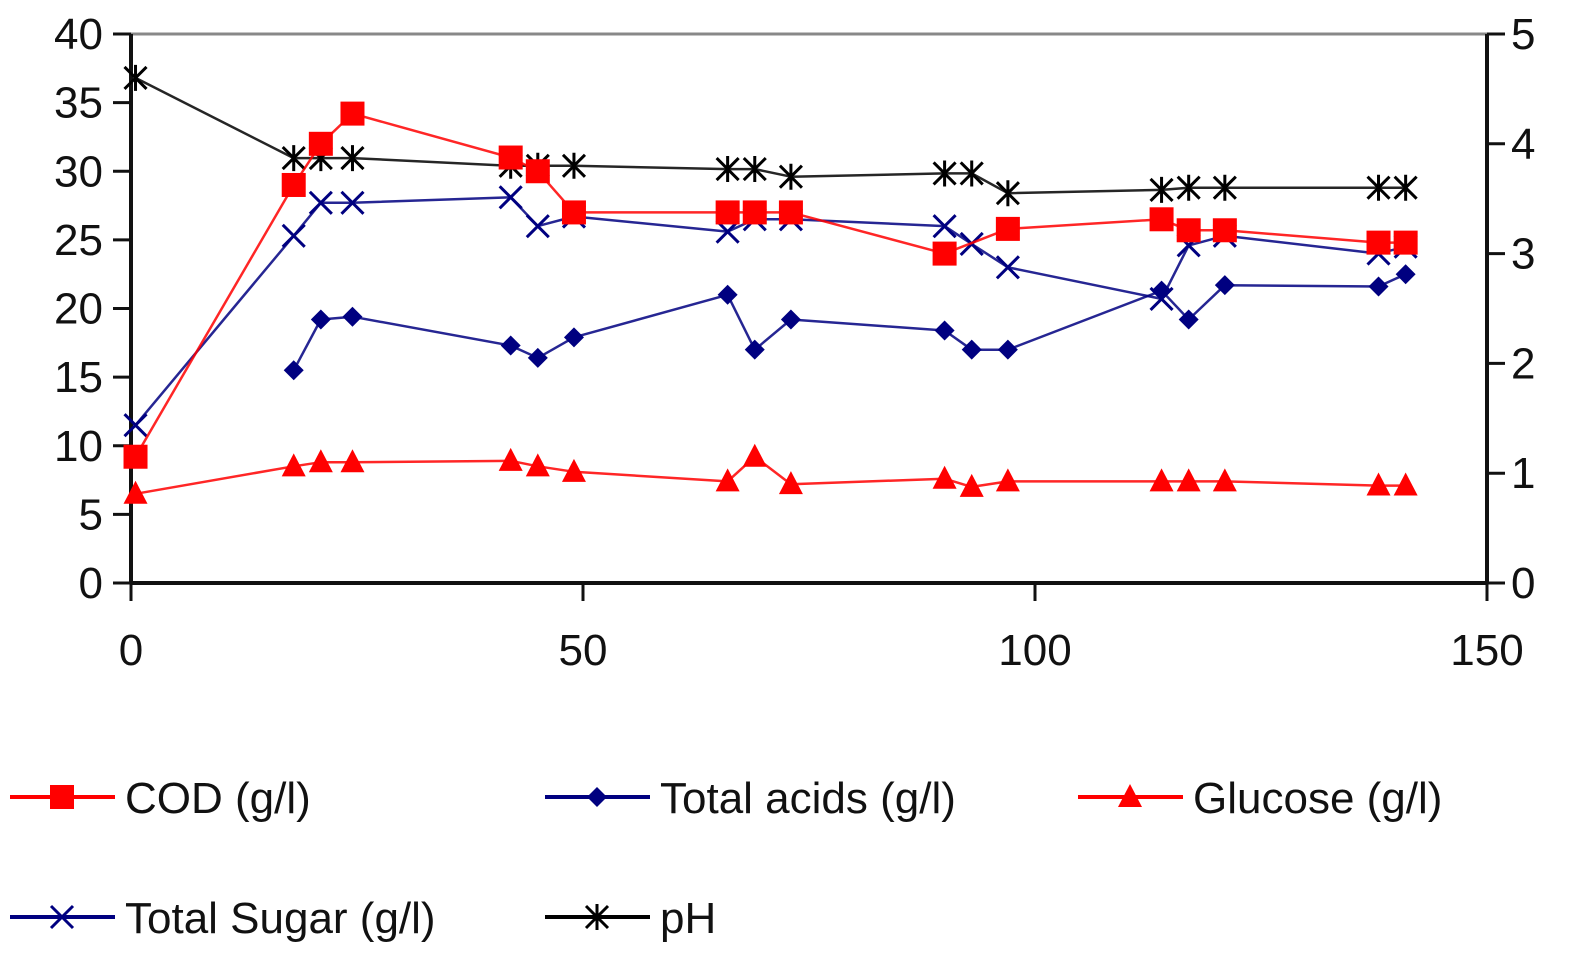 The image size is (1590, 958). I want to click on y2-tick-label: 1, so click(1523, 473).